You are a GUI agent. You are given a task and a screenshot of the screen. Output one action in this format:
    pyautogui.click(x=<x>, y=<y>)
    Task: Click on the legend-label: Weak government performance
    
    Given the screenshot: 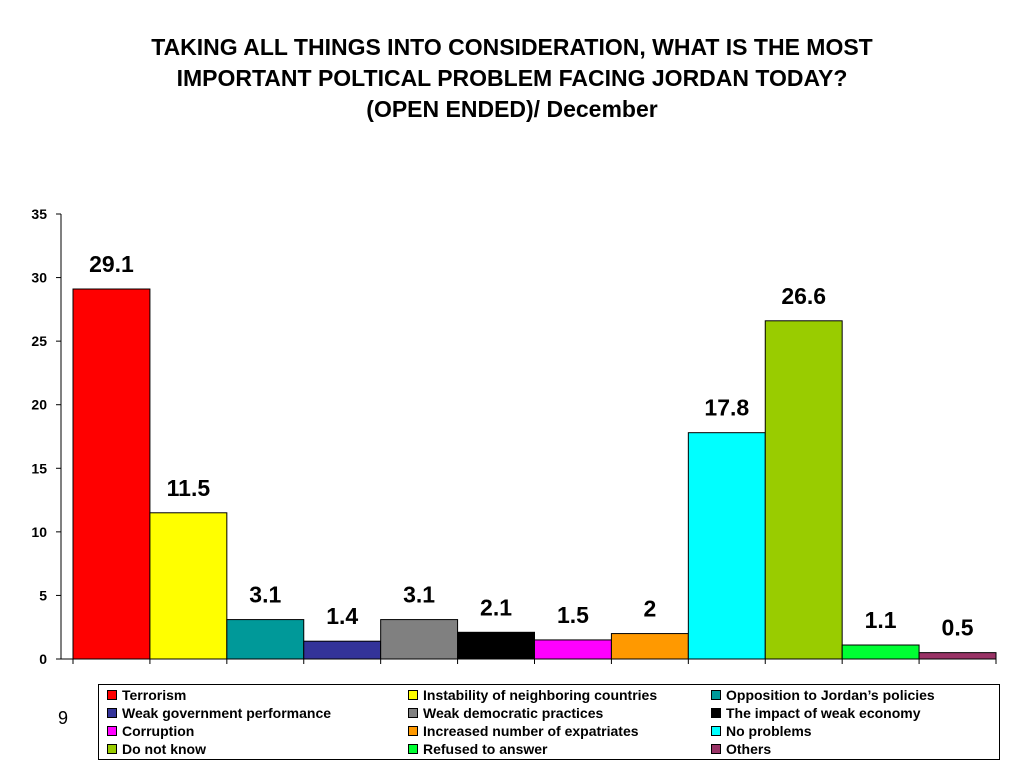 What is the action you would take?
    pyautogui.click(x=227, y=713)
    